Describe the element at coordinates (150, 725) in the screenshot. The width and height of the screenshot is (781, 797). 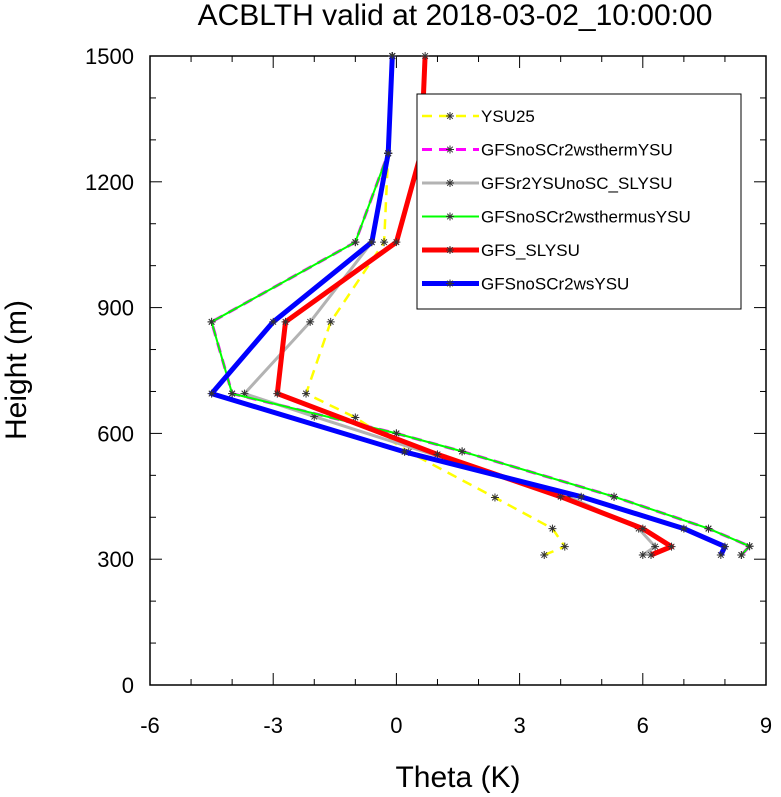
I see `x-tick-label: -6` at that location.